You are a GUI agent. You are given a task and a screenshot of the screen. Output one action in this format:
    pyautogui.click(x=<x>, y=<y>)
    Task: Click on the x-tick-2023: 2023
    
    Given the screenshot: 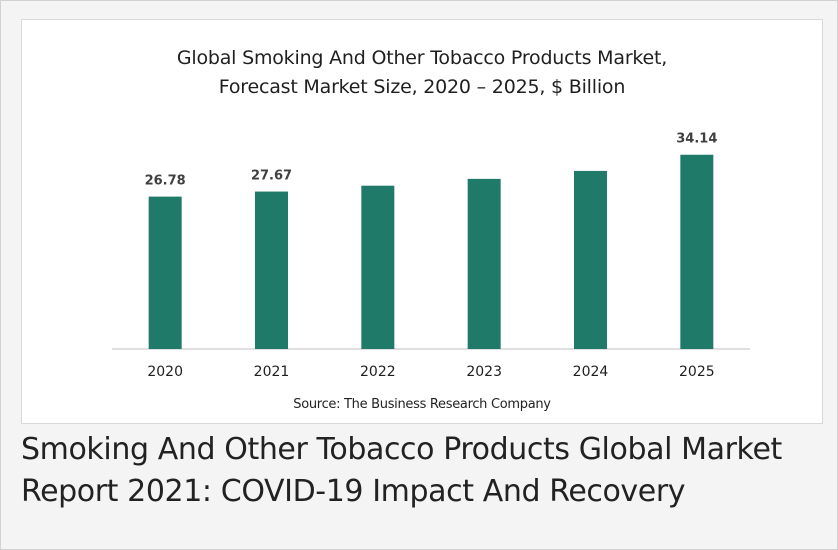 What is the action you would take?
    pyautogui.click(x=484, y=372)
    